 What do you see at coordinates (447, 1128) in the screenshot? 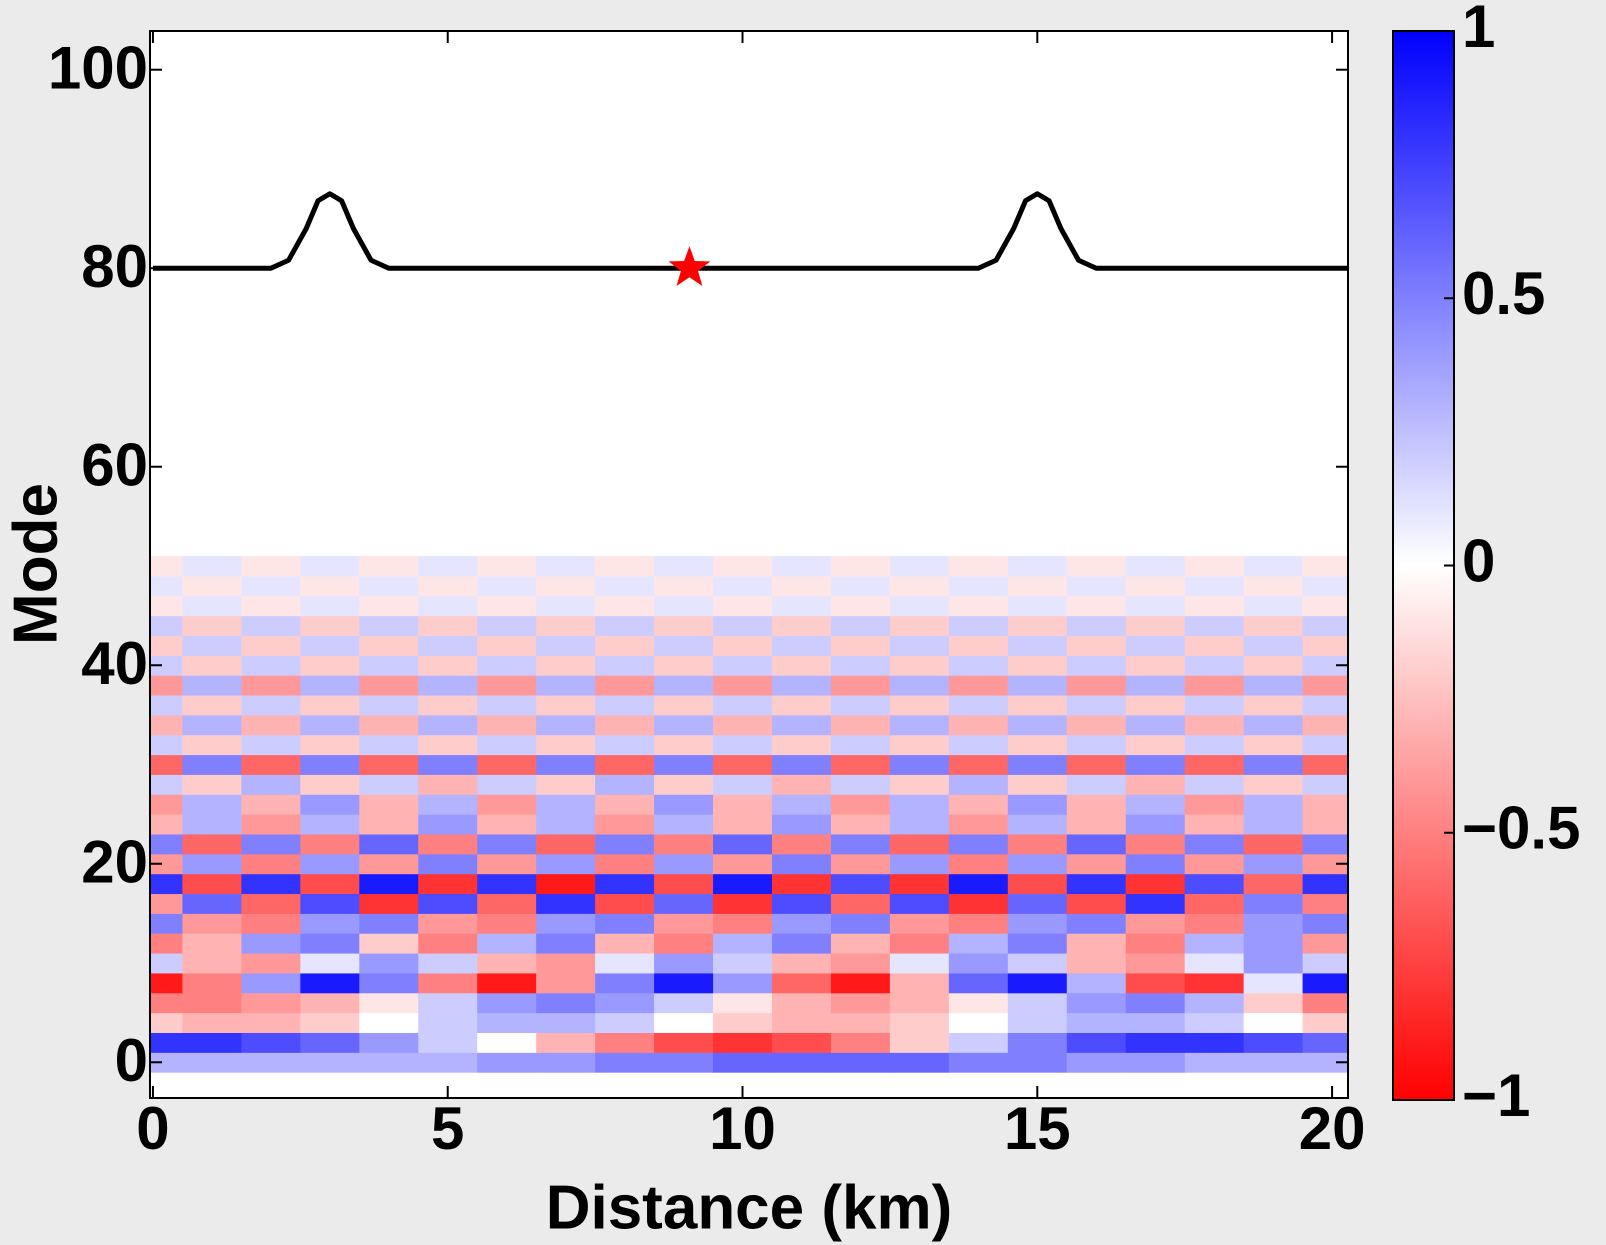
I see `x-tick-label: 5` at bounding box center [447, 1128].